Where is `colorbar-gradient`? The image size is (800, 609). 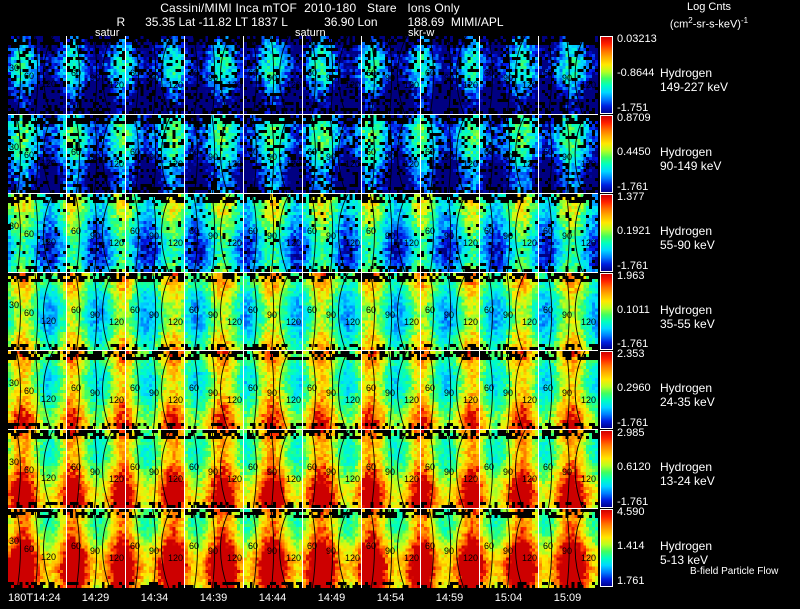 colorbar-gradient is located at coordinates (606, 469).